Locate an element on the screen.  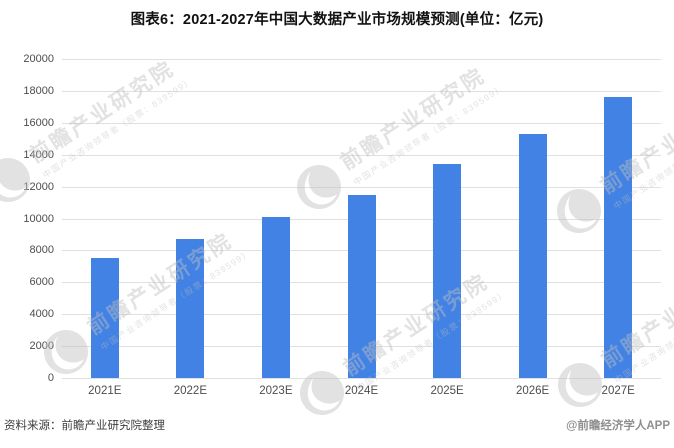
x-axis-tick-label: 2022E is located at coordinates (190, 391).